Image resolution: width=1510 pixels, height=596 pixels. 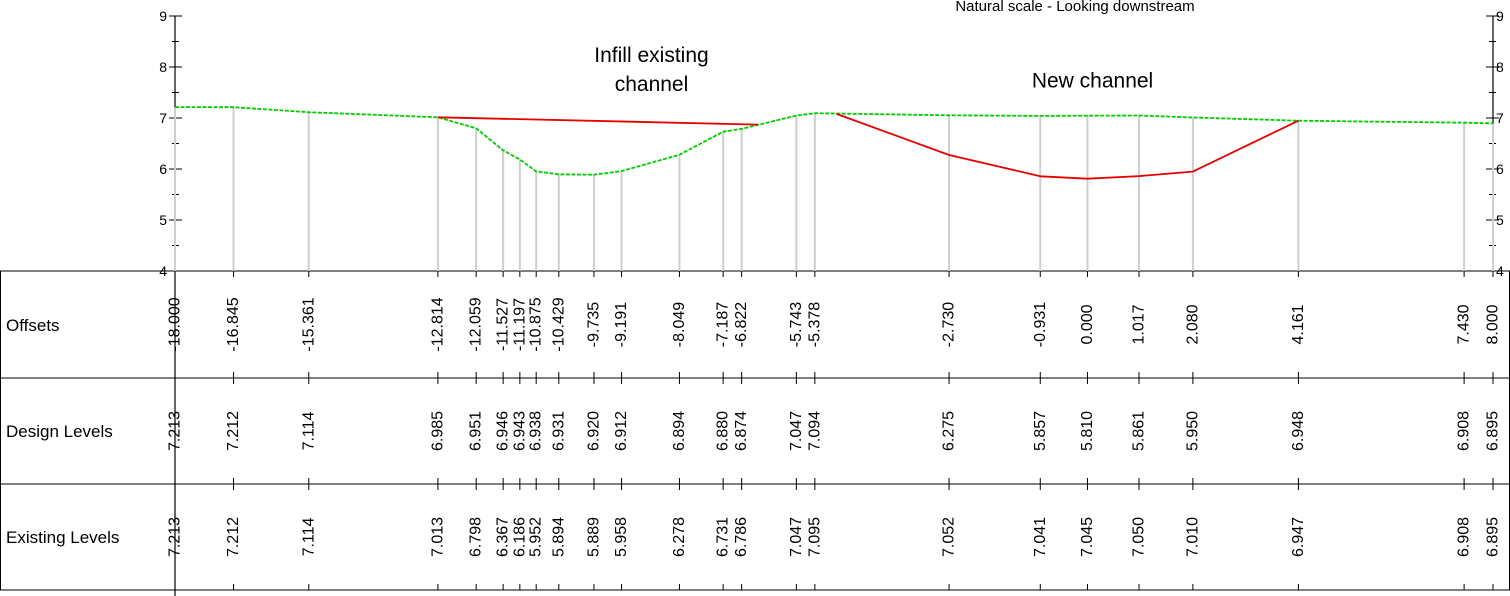 What do you see at coordinates (476, 324) in the screenshot?
I see `offset-value: -12.059` at bounding box center [476, 324].